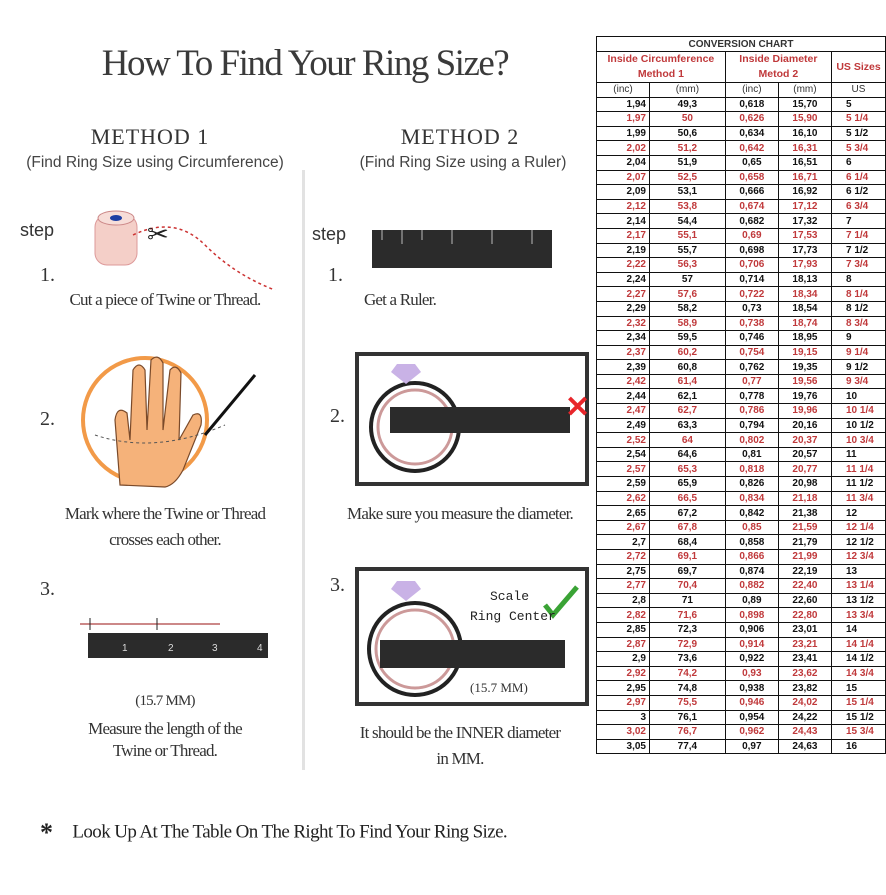 This screenshot has width=886, height=895. I want to click on ruler-labels: 1 2 3 4, so click(175, 645).